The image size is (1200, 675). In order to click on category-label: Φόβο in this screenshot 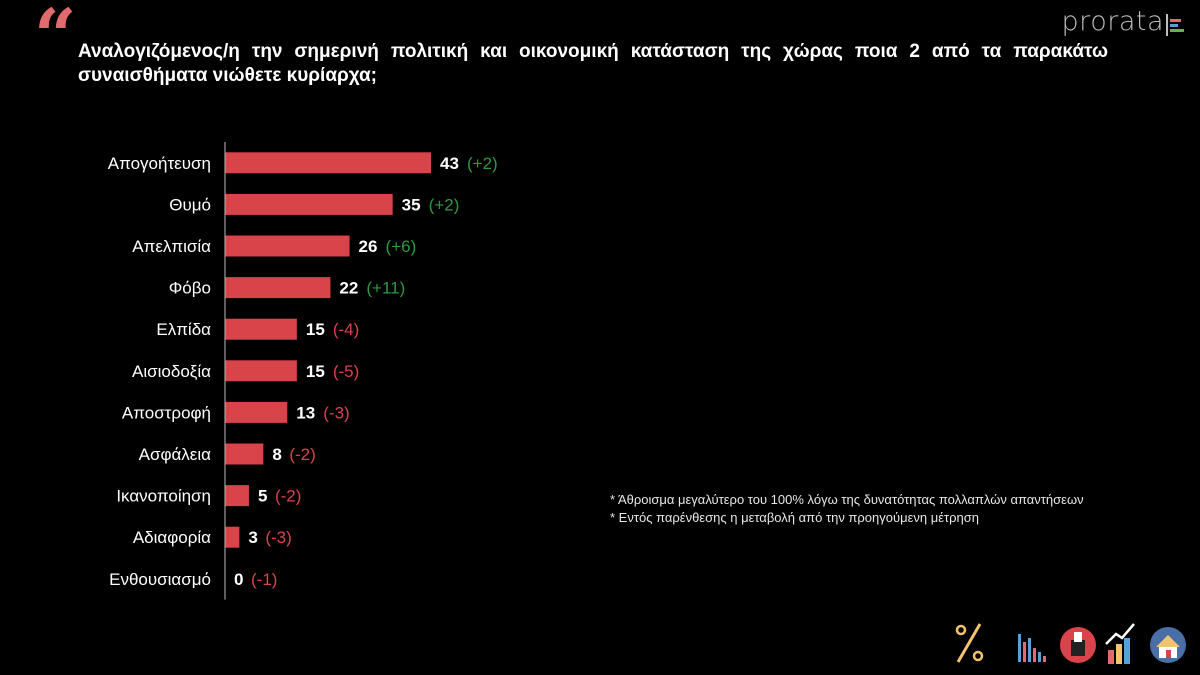, I will do `click(190, 288)`.